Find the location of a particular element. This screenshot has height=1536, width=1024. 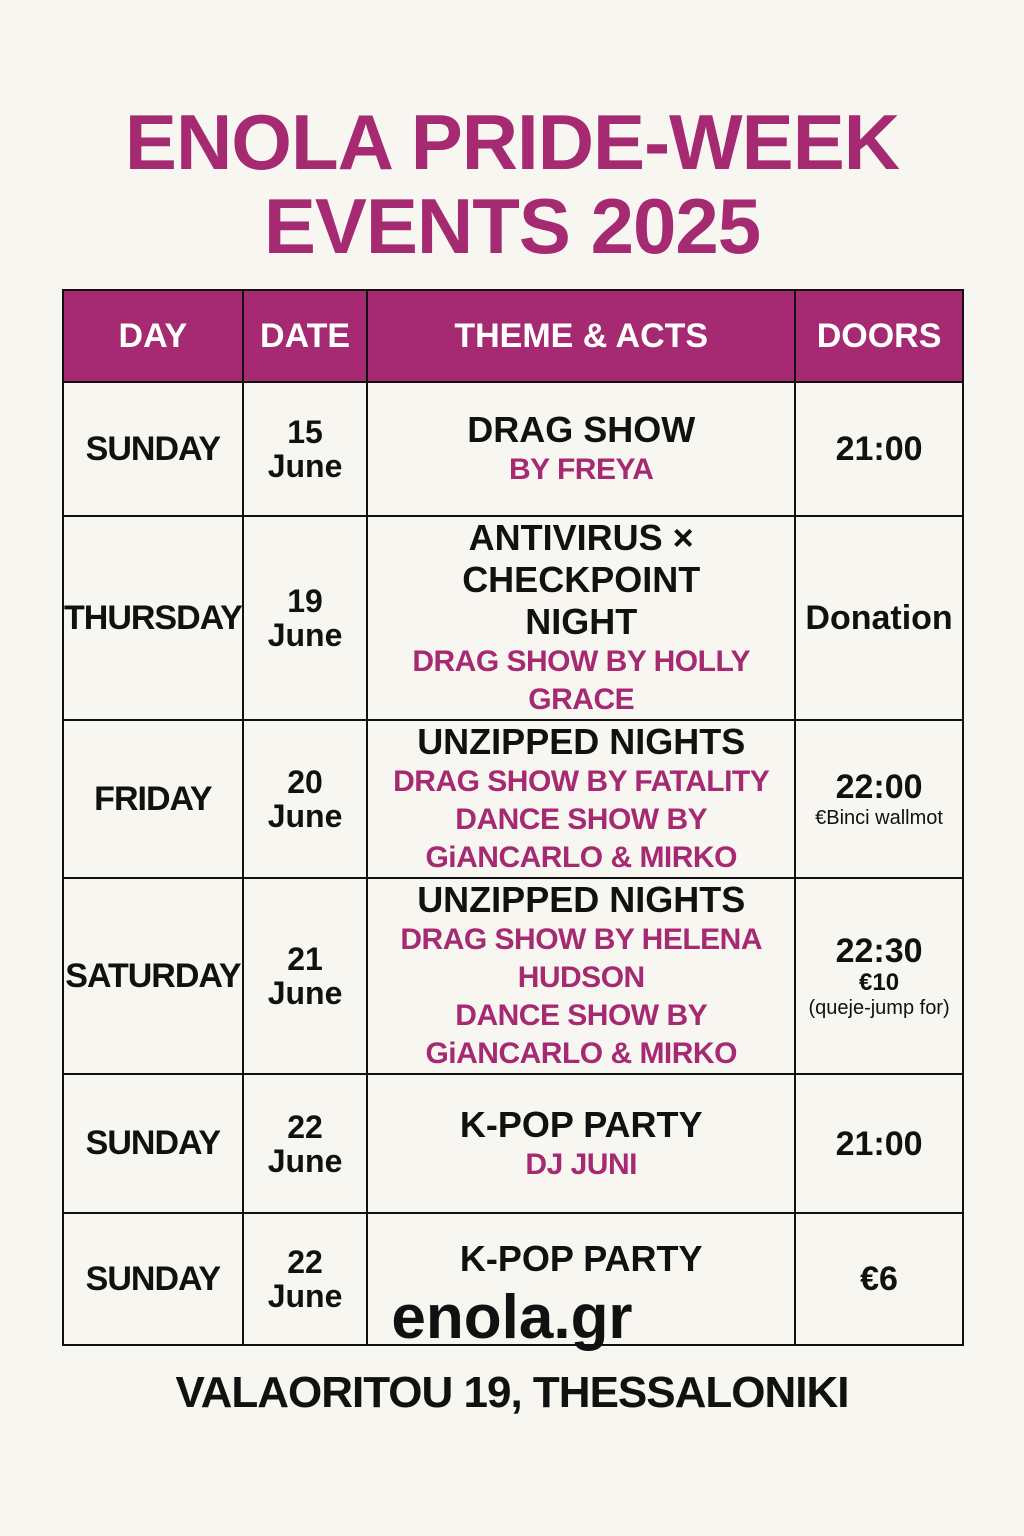

day-cell: SATURDAY is located at coordinates (153, 976).